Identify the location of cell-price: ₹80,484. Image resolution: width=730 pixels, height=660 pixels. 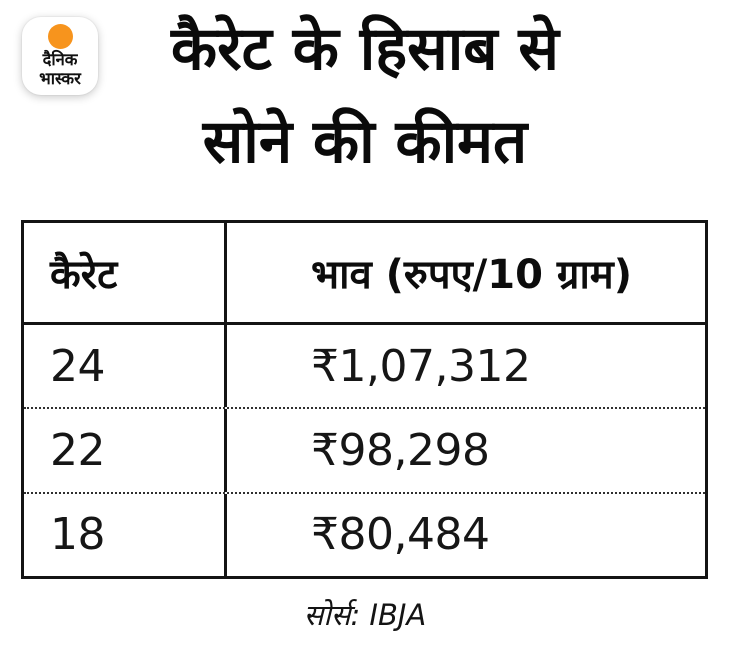
(400, 535).